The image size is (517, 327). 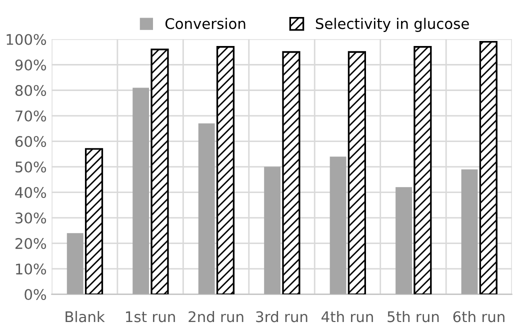 What do you see at coordinates (30, 90) in the screenshot?
I see `y-tick-label: 80%` at bounding box center [30, 90].